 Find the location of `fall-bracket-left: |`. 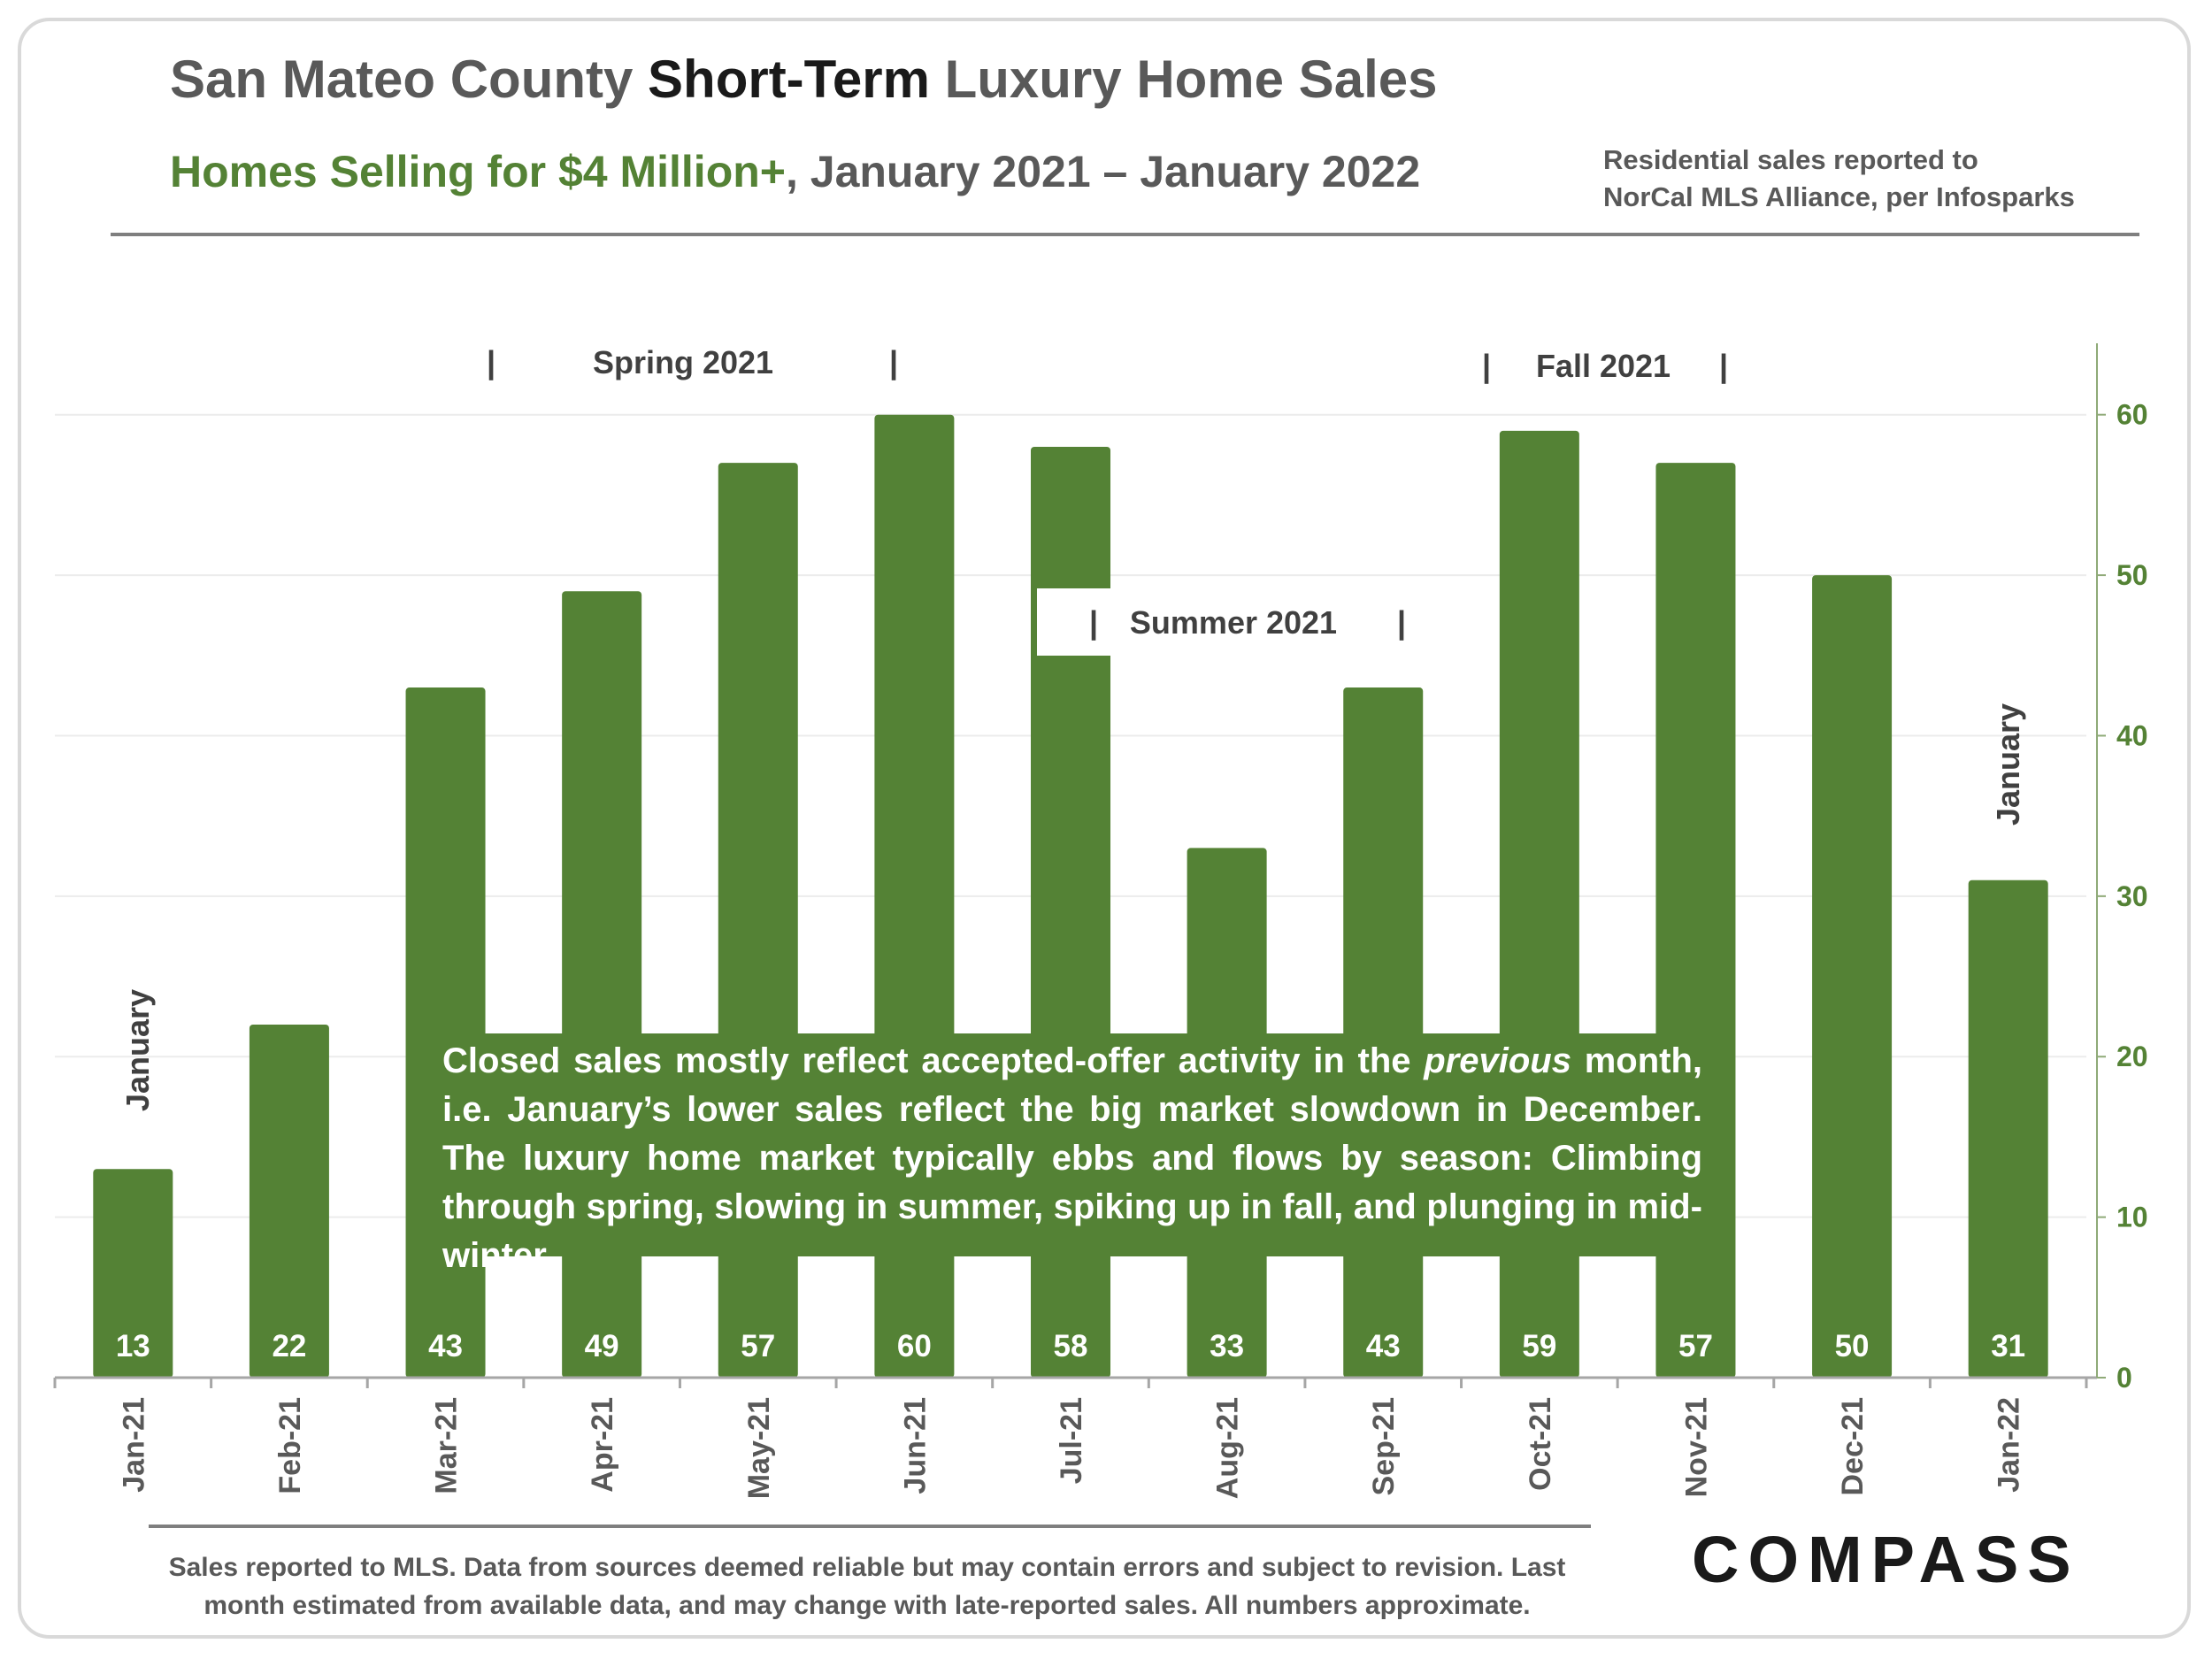

fall-bracket-left: | is located at coordinates (1487, 367).